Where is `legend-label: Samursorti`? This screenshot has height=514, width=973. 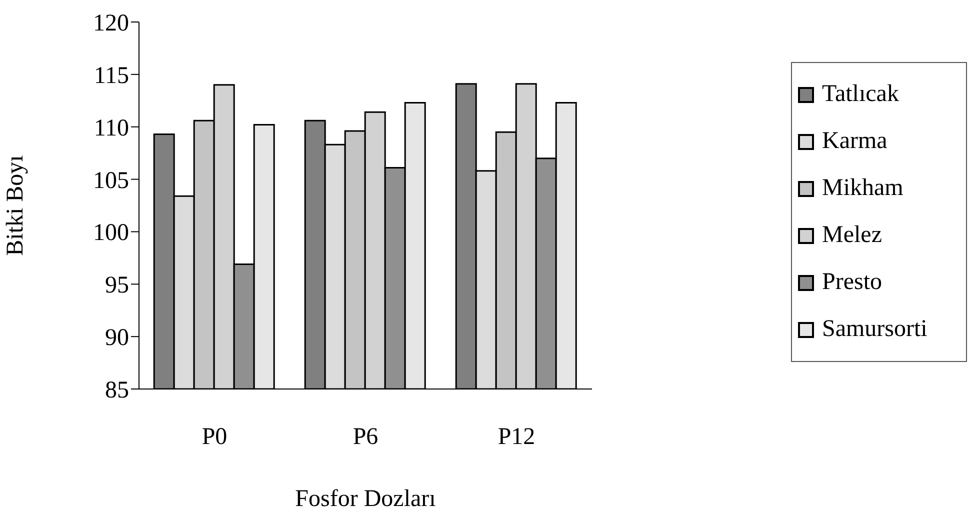
legend-label: Samursorti is located at coordinates (875, 329).